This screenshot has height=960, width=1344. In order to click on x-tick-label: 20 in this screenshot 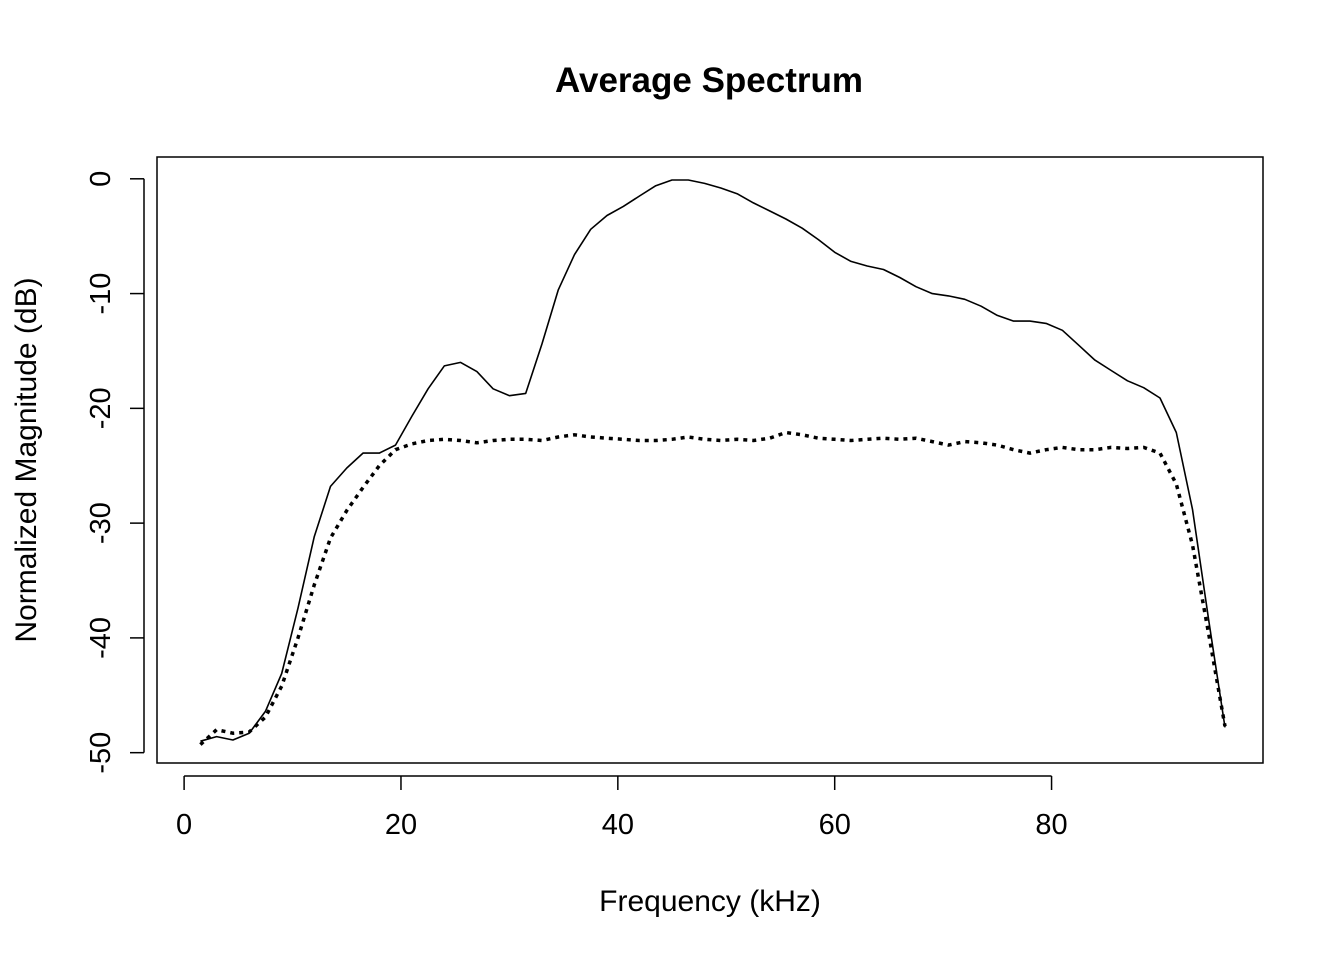, I will do `click(401, 825)`.